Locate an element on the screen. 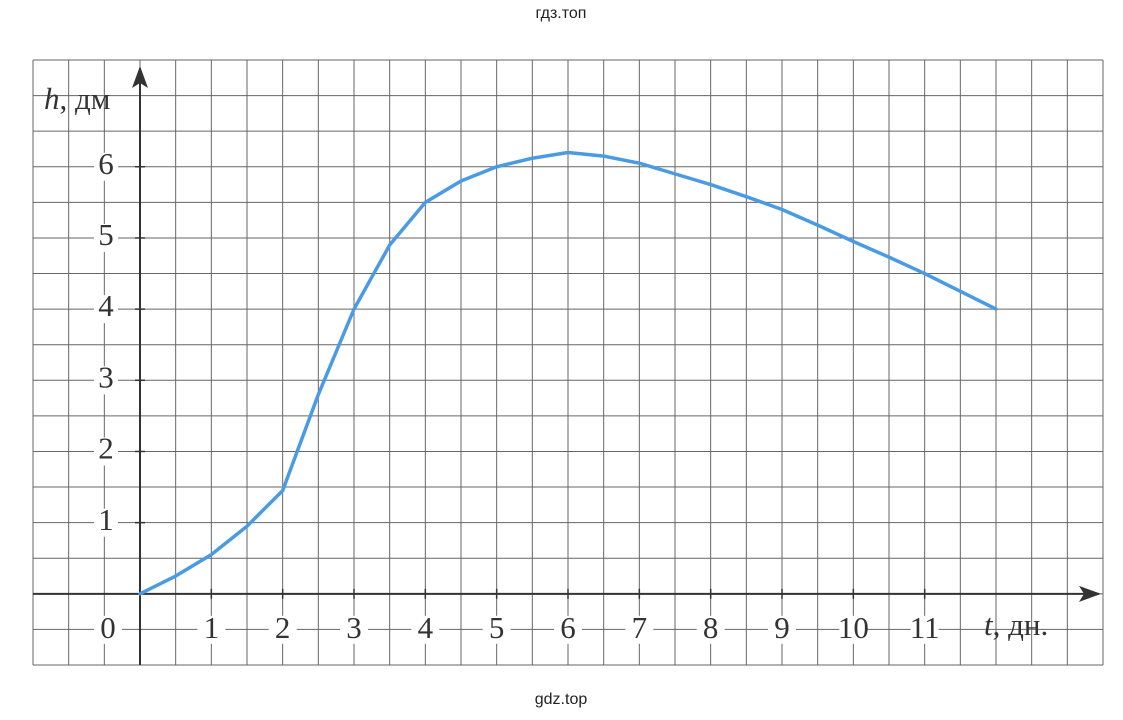 The image size is (1123, 720). x-tick-label: 7 is located at coordinates (640, 627).